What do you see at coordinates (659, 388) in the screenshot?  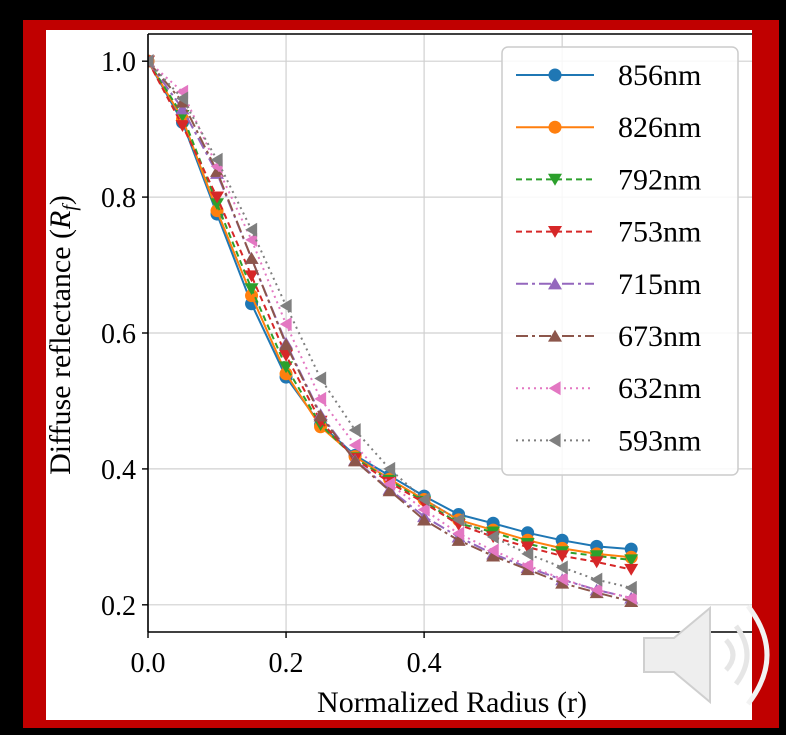 I see `legend-label: 632nm` at bounding box center [659, 388].